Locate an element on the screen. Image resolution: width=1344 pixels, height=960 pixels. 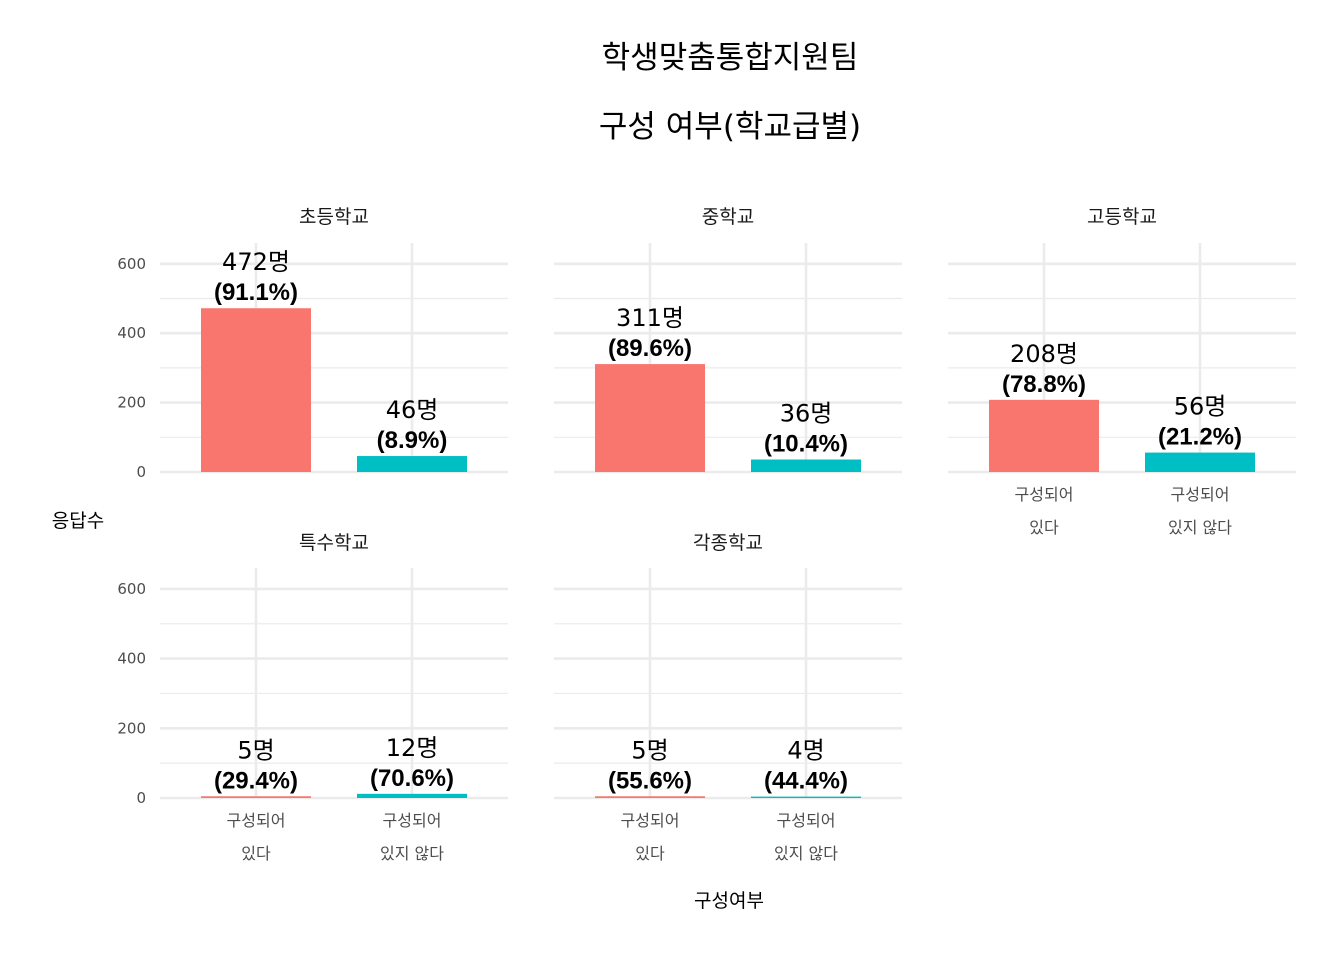
bar-percent-label: (55.6%) is located at coordinates (650, 780).